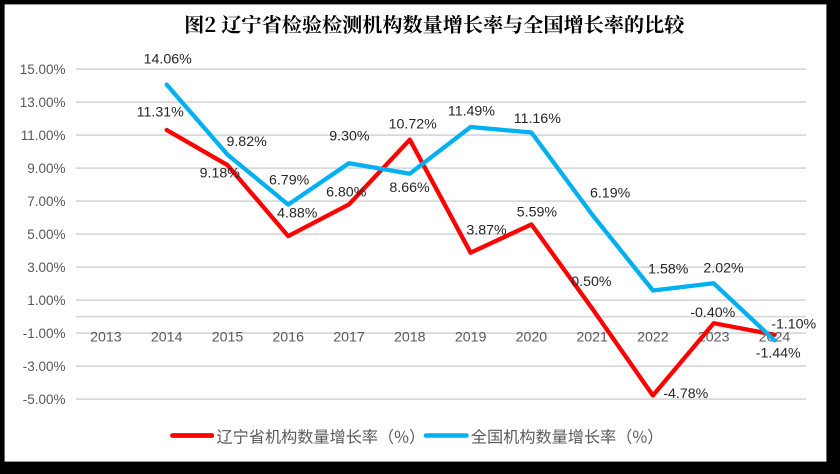  Describe the element at coordinates (160, 113) in the screenshot. I see `svg-text: 11.31%` at that location.